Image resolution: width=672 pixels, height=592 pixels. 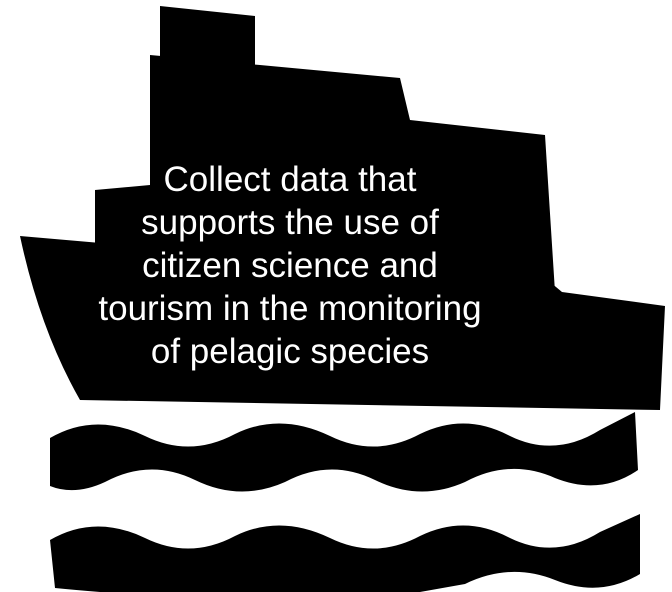 I want to click on caption-line: of pelagic species, so click(x=290, y=351).